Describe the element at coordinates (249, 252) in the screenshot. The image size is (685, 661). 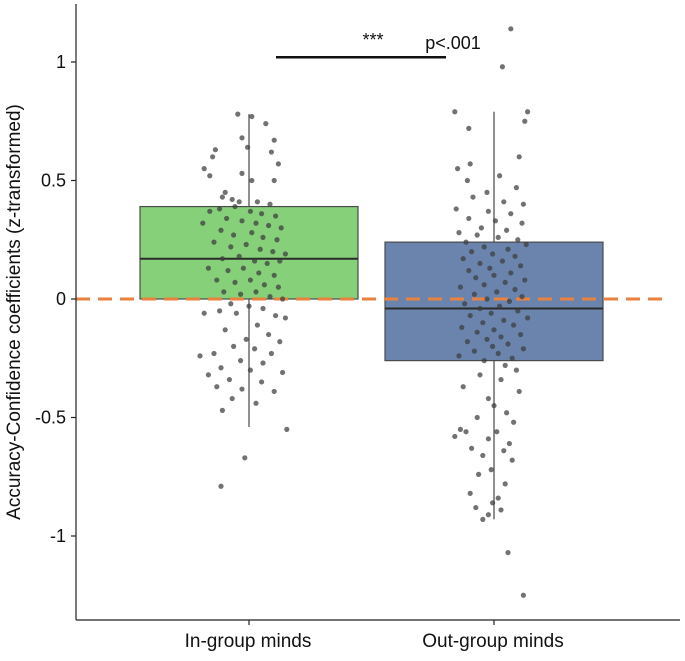
I see `box-body` at that location.